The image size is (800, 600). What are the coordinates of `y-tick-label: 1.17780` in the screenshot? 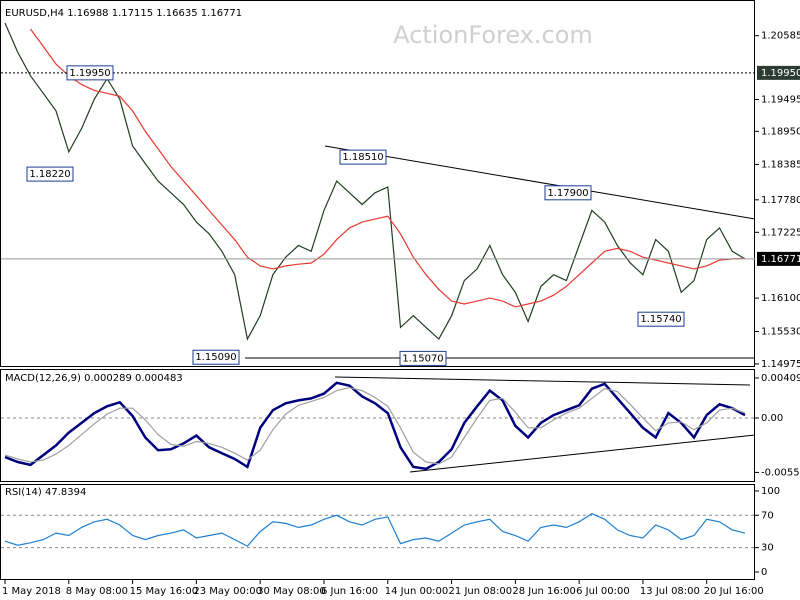 It's located at (780, 200).